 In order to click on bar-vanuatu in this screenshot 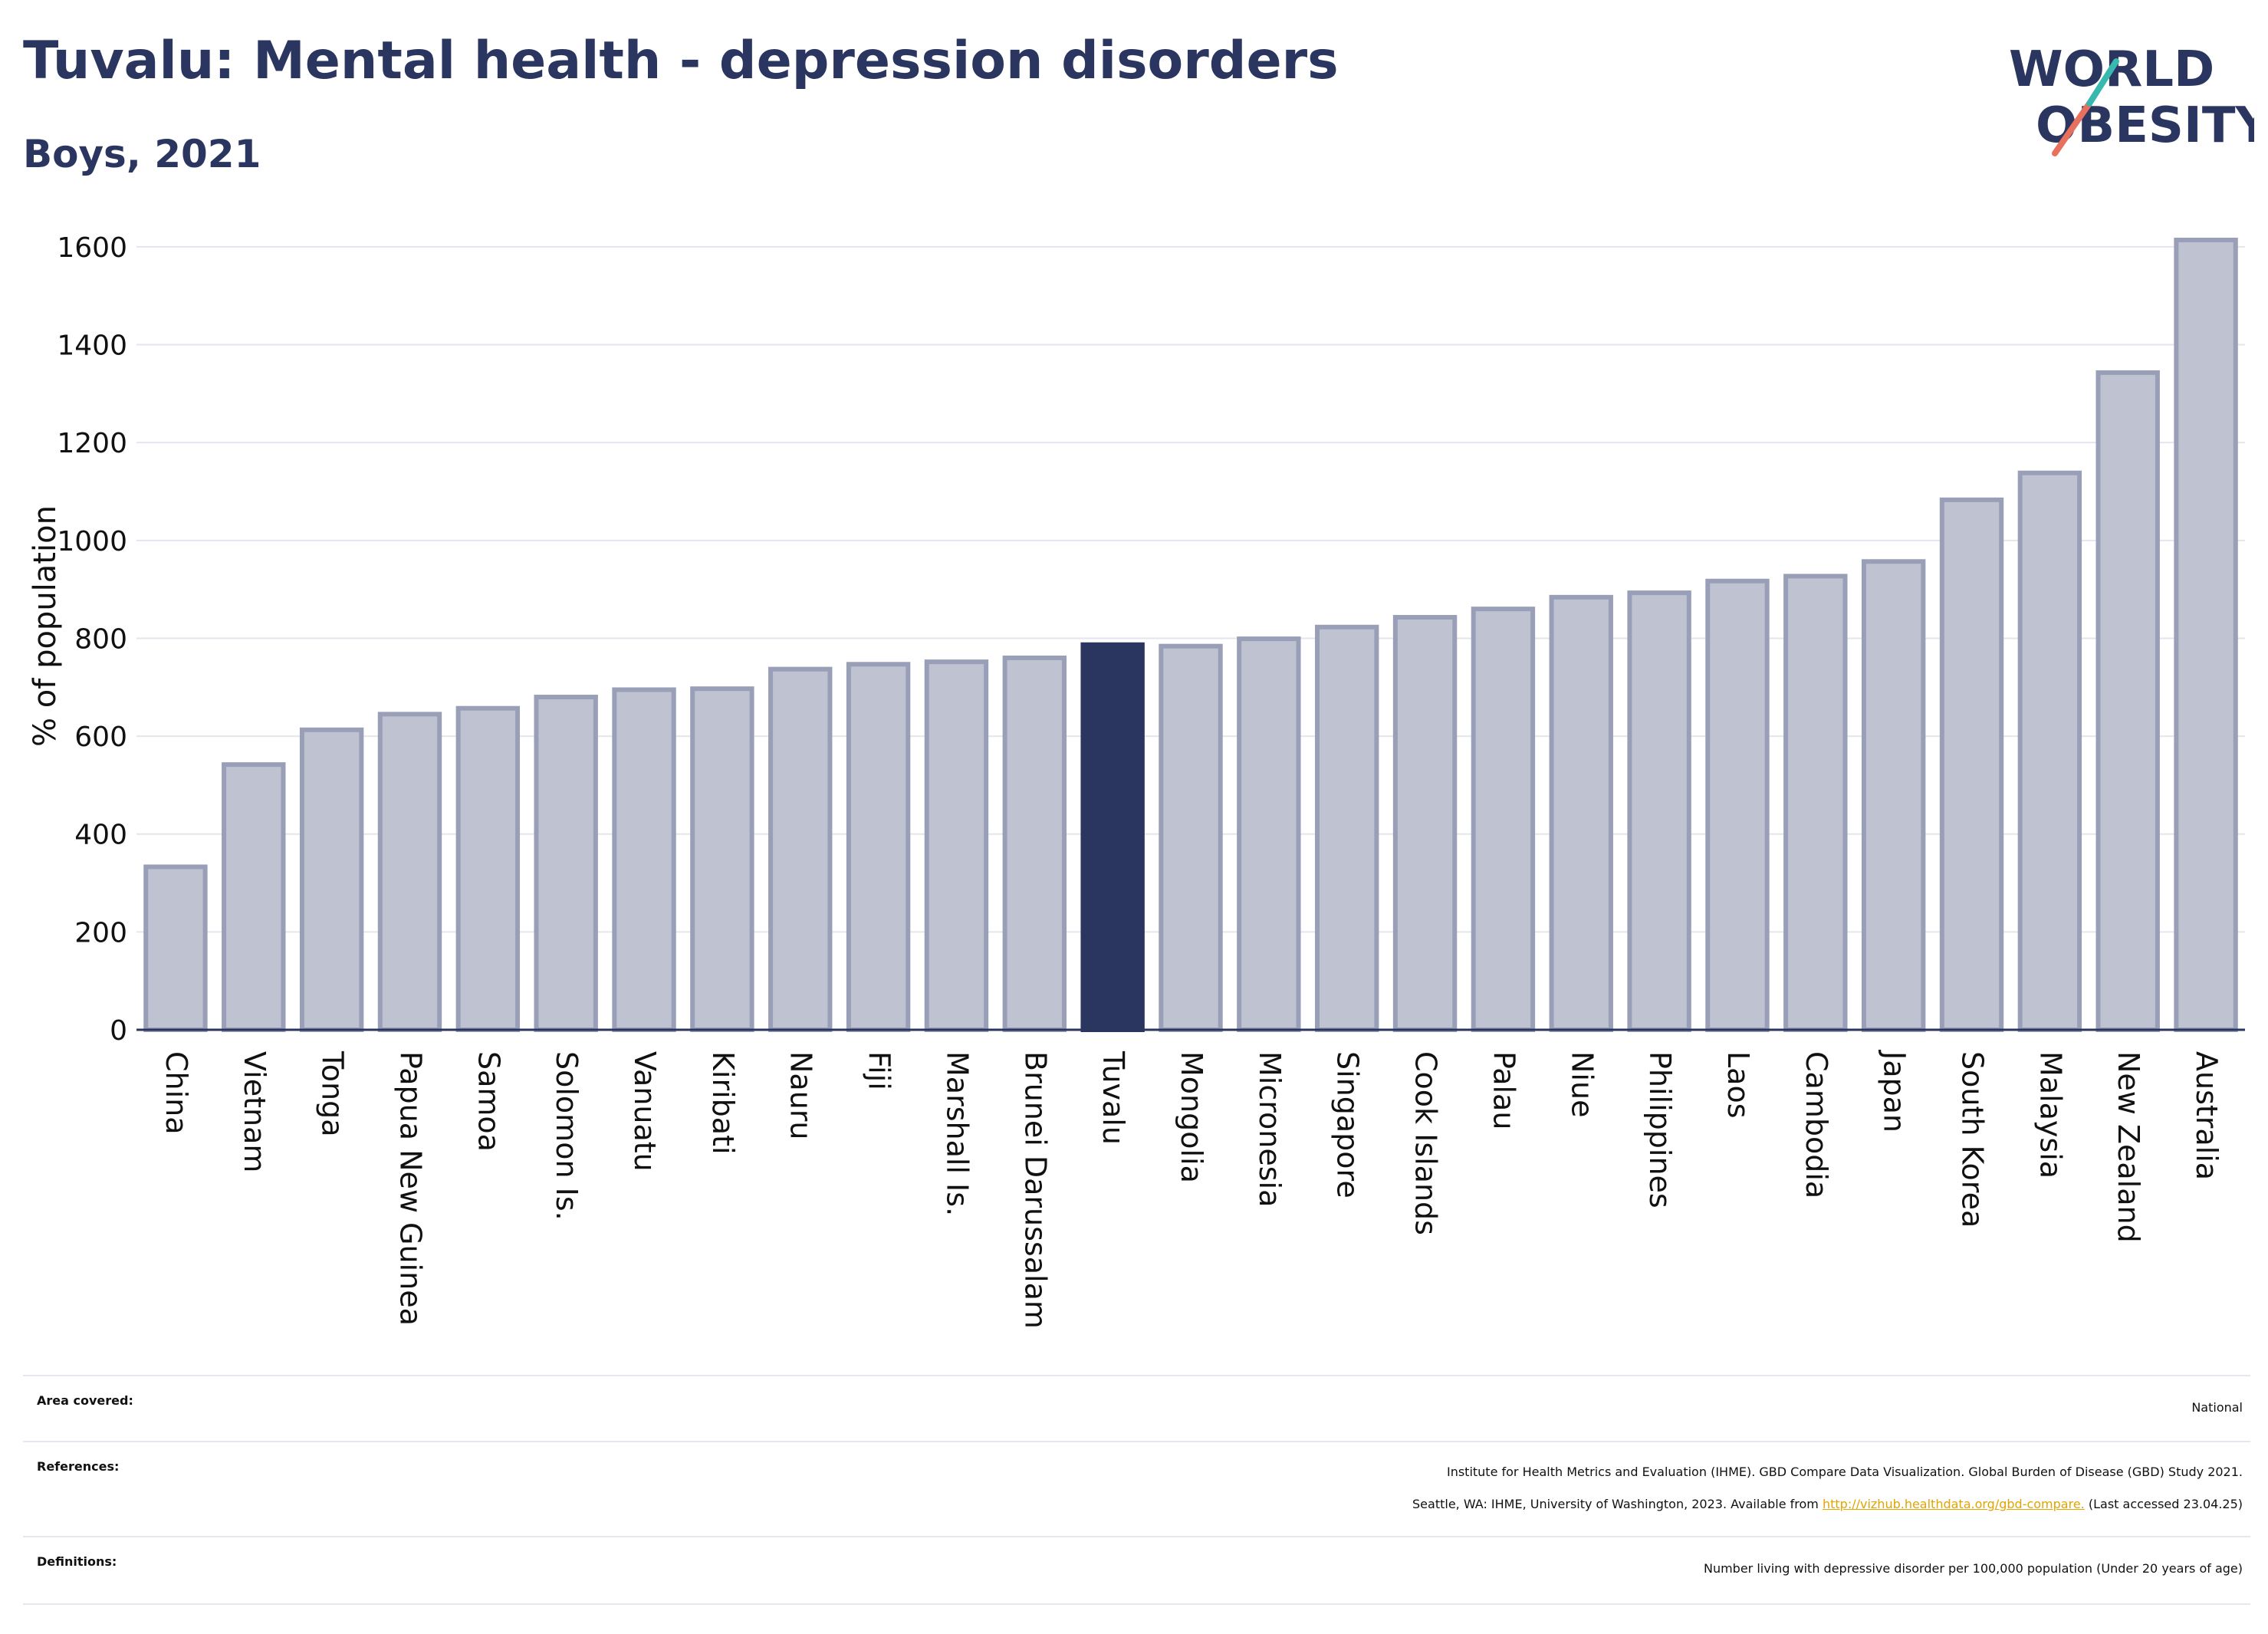, I will do `click(644, 859)`.